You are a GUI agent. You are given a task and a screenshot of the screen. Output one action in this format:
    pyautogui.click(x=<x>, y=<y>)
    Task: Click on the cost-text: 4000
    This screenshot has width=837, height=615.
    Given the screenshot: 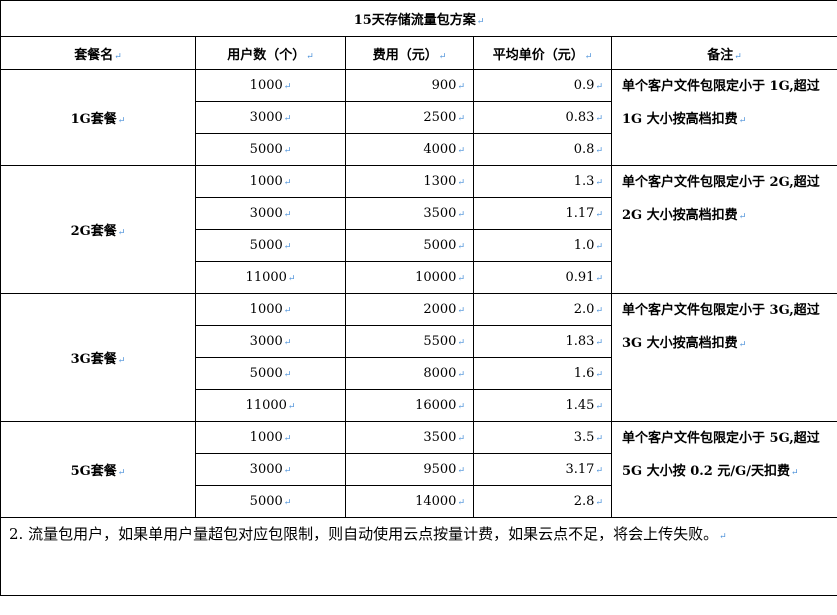 What is the action you would take?
    pyautogui.click(x=444, y=149)
    